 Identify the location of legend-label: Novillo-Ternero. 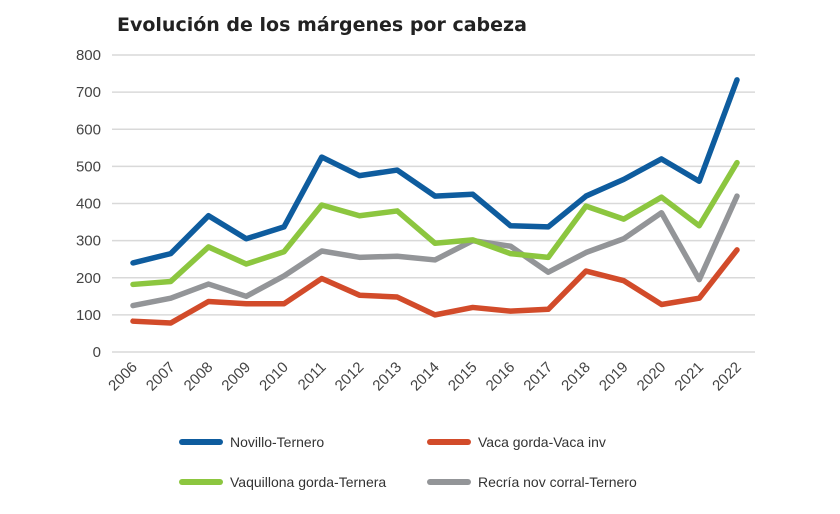
(277, 442).